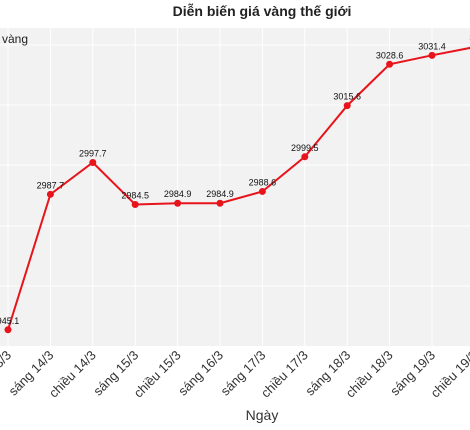  Describe the element at coordinates (135, 195) in the screenshot. I see `data-label: 2984.5` at that location.